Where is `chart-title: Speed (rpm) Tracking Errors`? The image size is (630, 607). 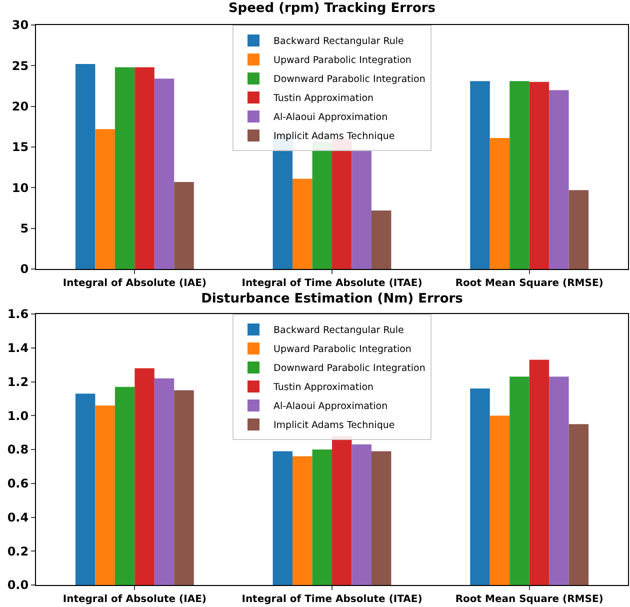
chart-title: Speed (rpm) Tracking Errors is located at coordinates (332, 8).